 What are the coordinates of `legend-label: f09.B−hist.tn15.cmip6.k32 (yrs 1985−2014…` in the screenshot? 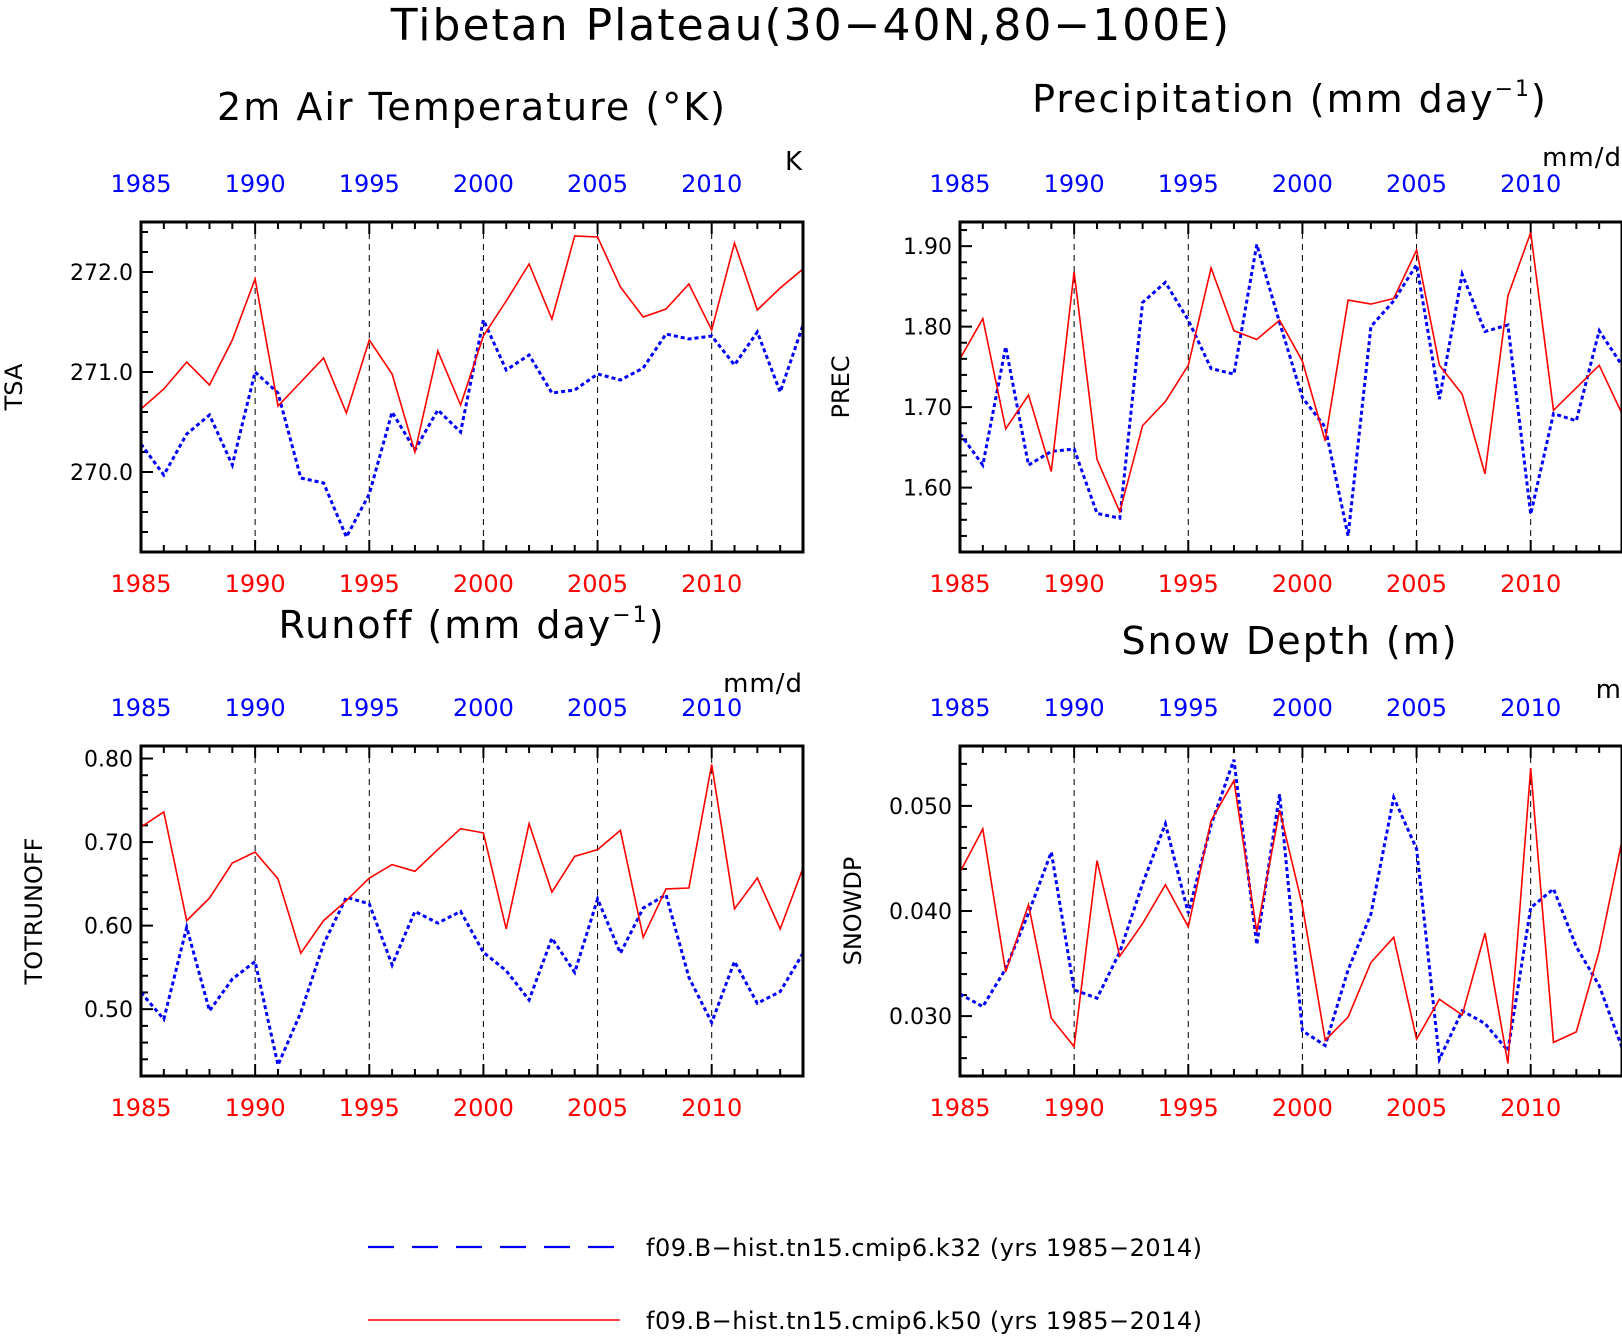 It's located at (924, 1248).